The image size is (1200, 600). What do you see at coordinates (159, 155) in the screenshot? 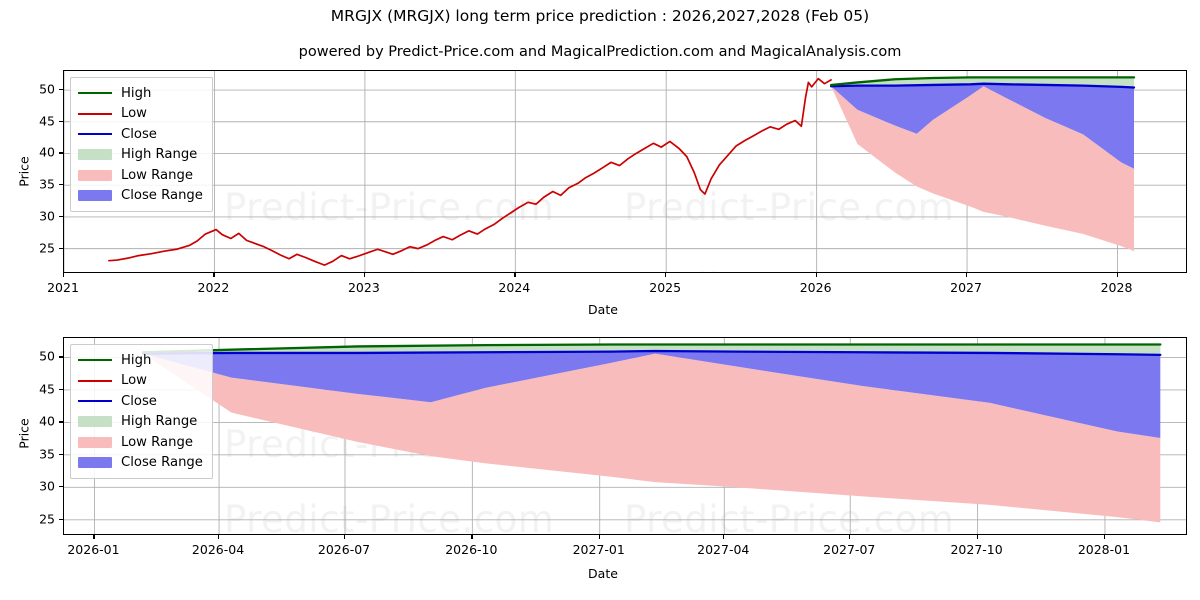
I see `legend-item-label: High Range` at bounding box center [159, 155].